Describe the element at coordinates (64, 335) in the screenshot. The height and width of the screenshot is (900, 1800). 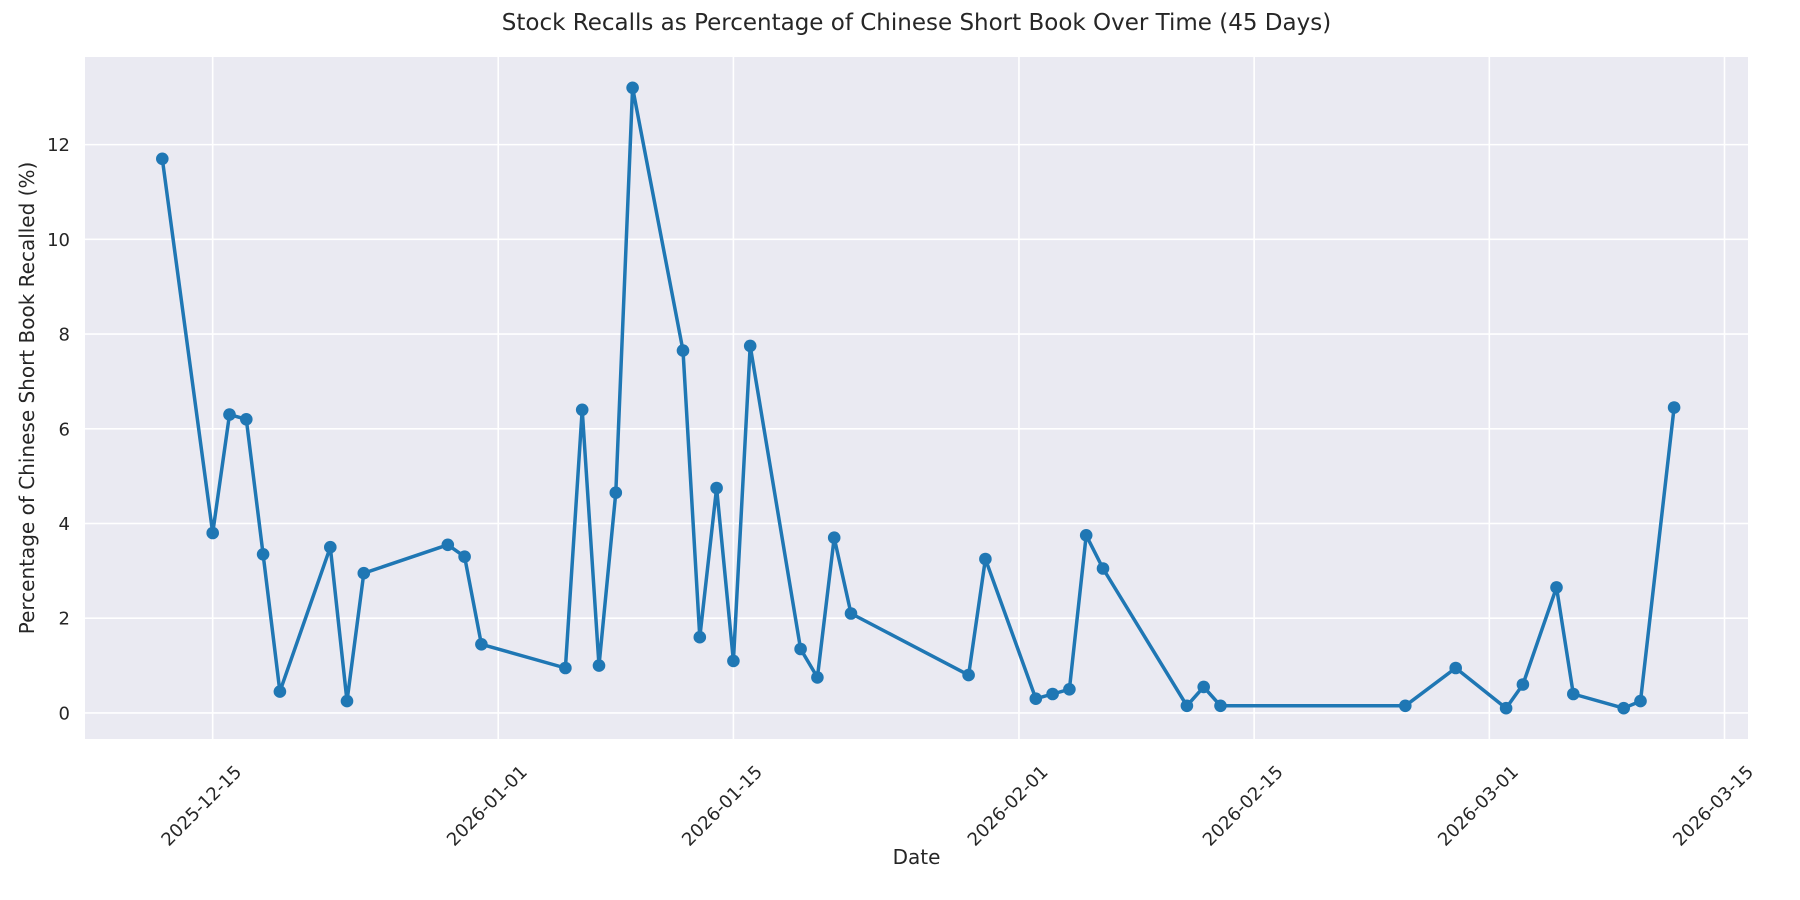
I see `y-tick-label: 8` at that location.